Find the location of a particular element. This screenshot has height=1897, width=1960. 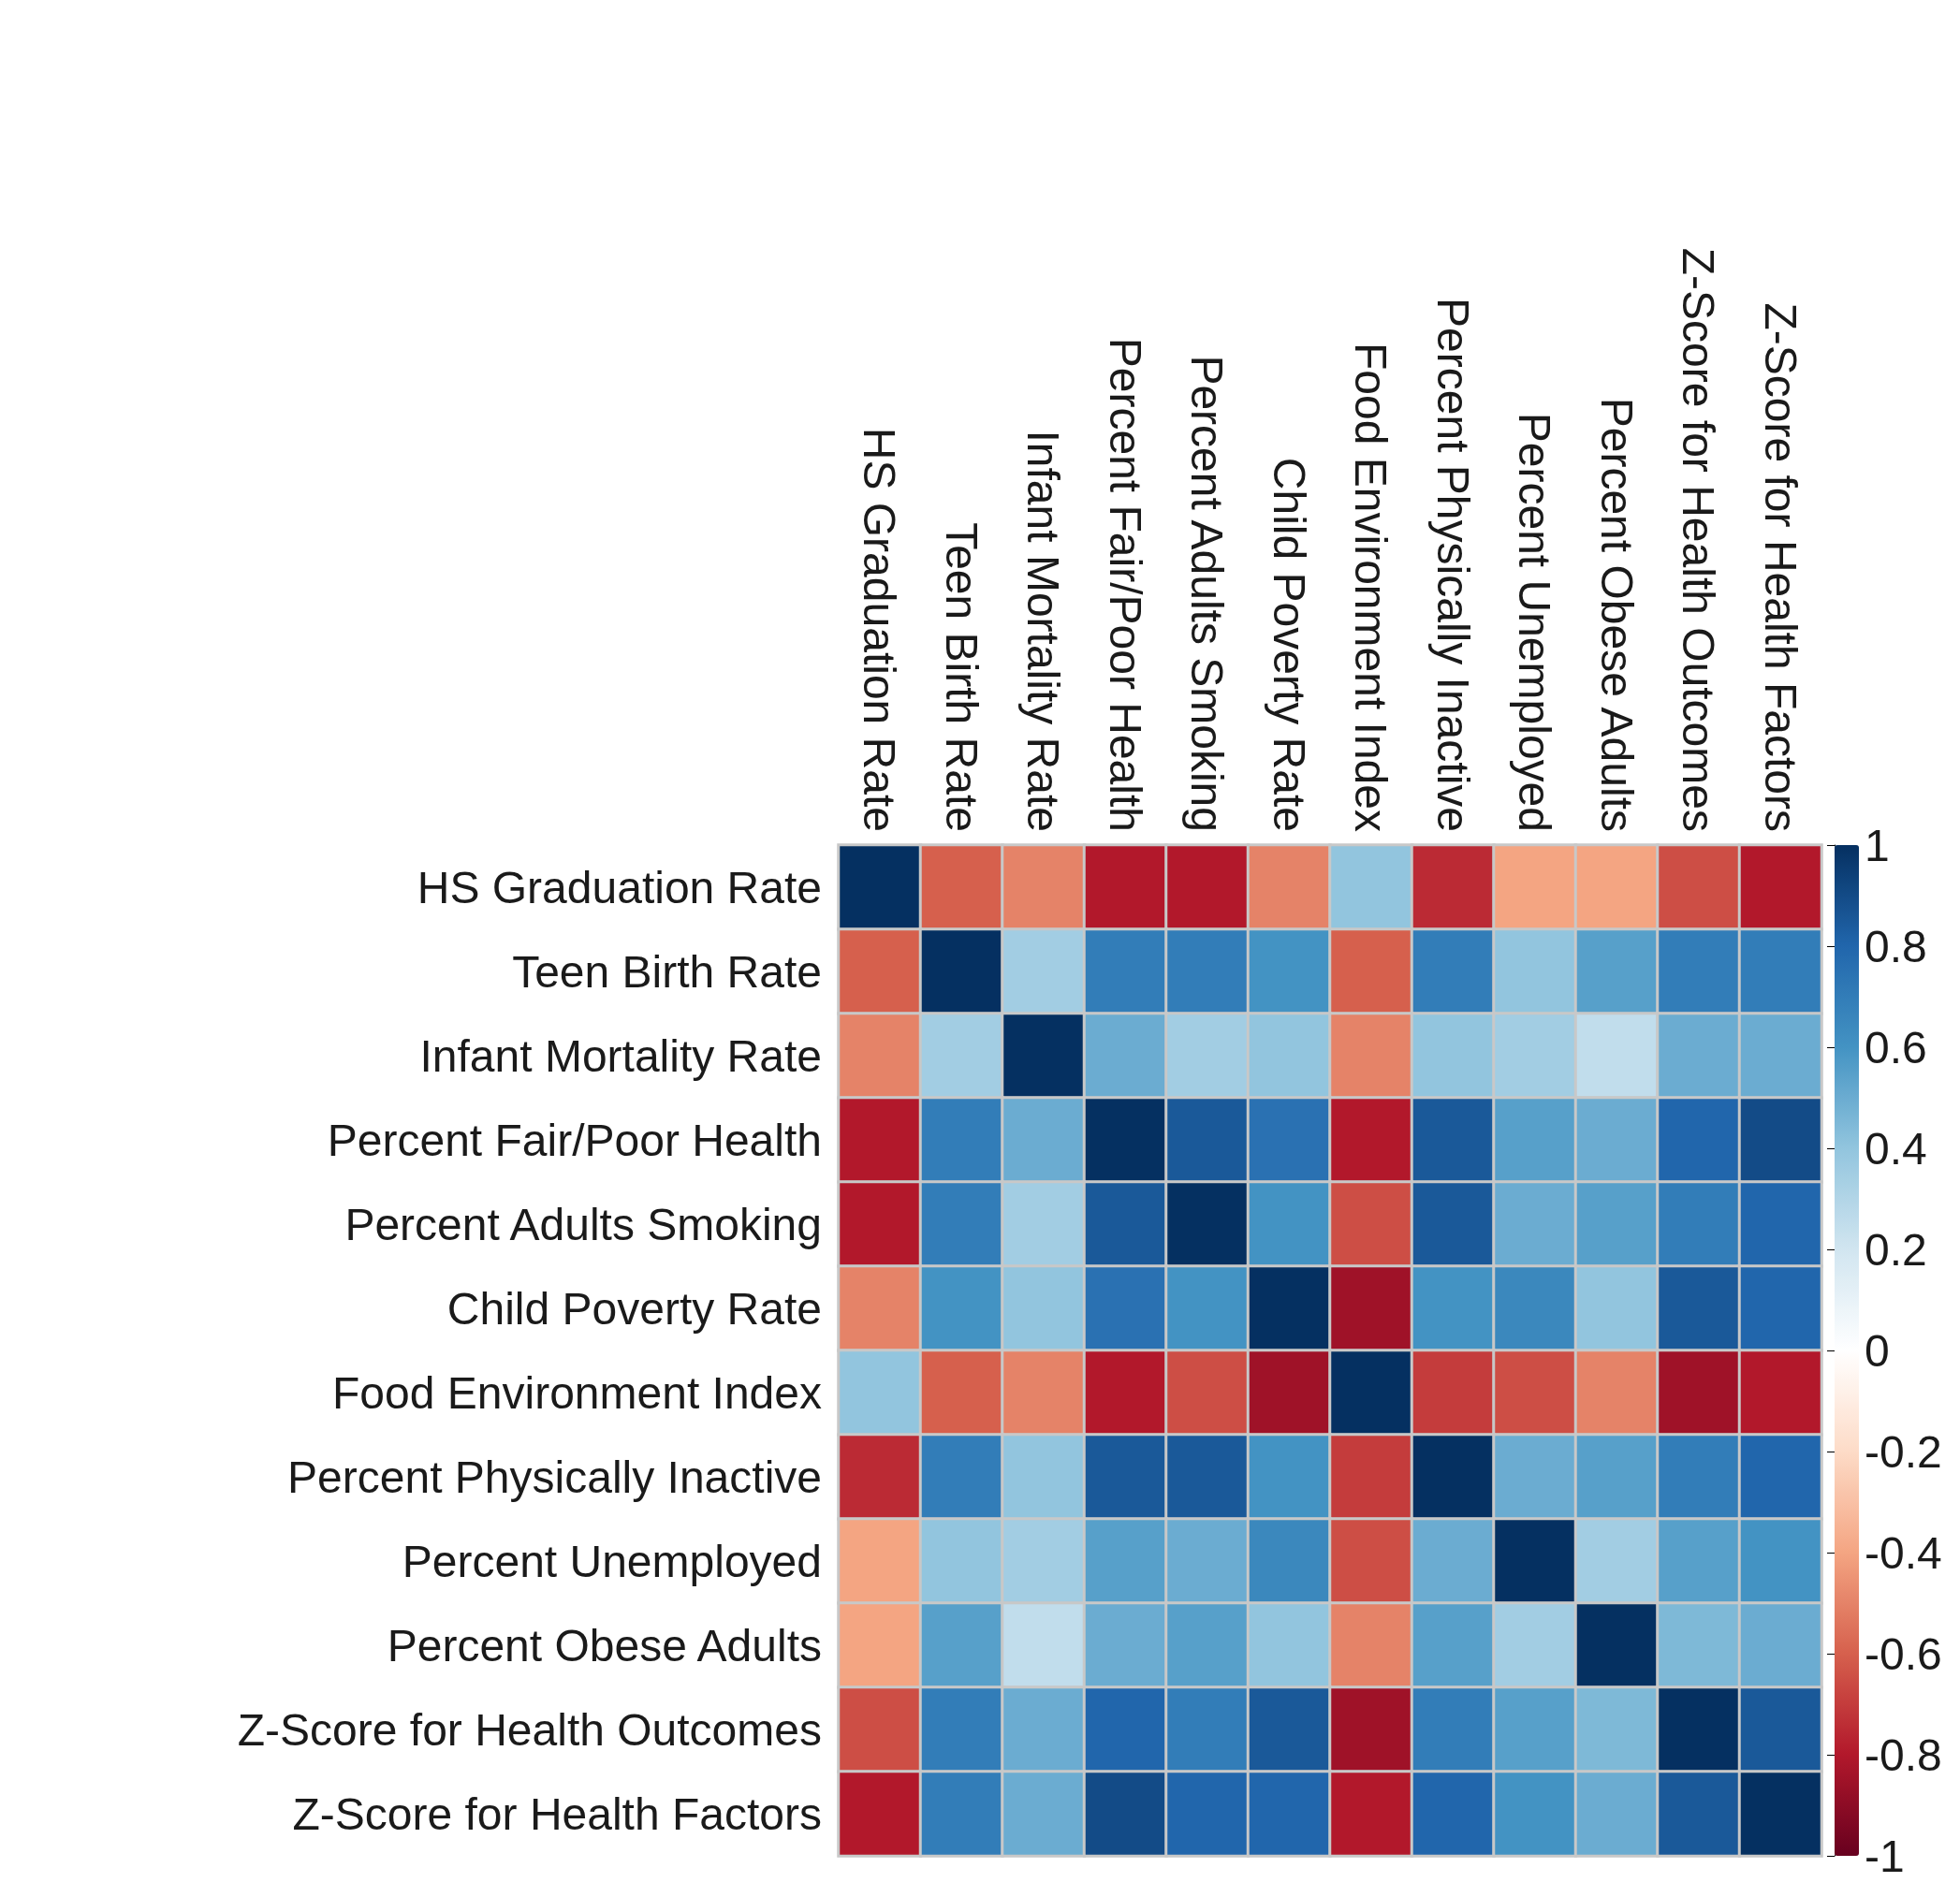

color-bar-label: -0.6 is located at coordinates (1904, 1653).